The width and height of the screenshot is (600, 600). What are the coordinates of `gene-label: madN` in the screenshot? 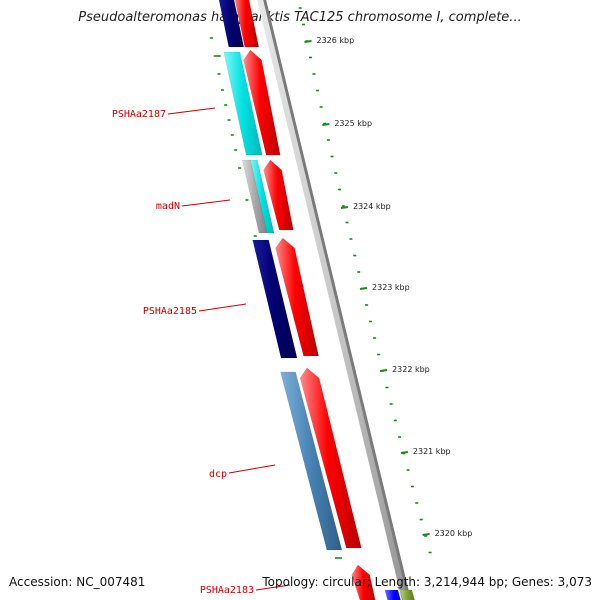 It's located at (168, 206).